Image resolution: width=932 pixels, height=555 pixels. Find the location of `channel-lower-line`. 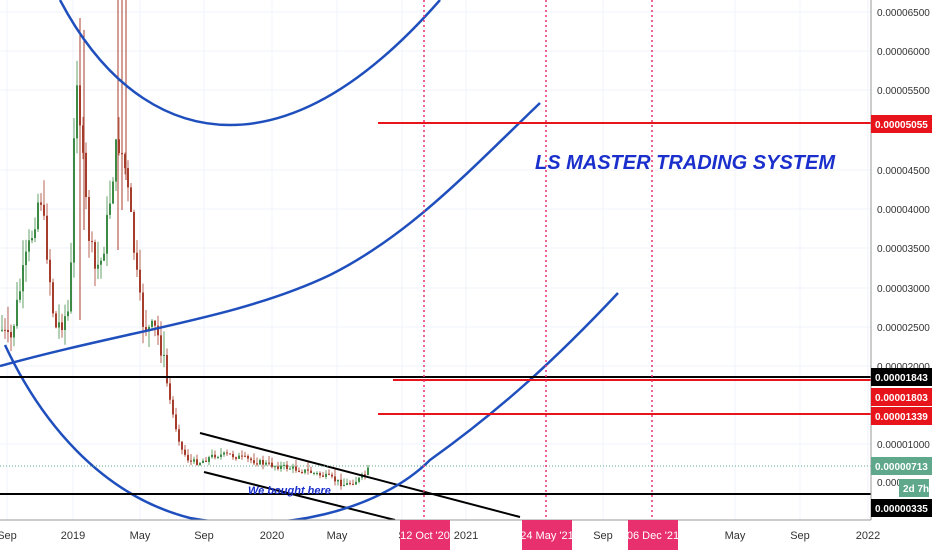

channel-lower-line is located at coordinates (299, 496).